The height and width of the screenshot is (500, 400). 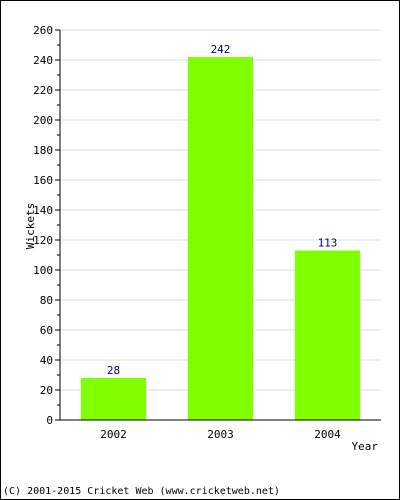 I want to click on x-axis-label: Year, so click(x=365, y=446).